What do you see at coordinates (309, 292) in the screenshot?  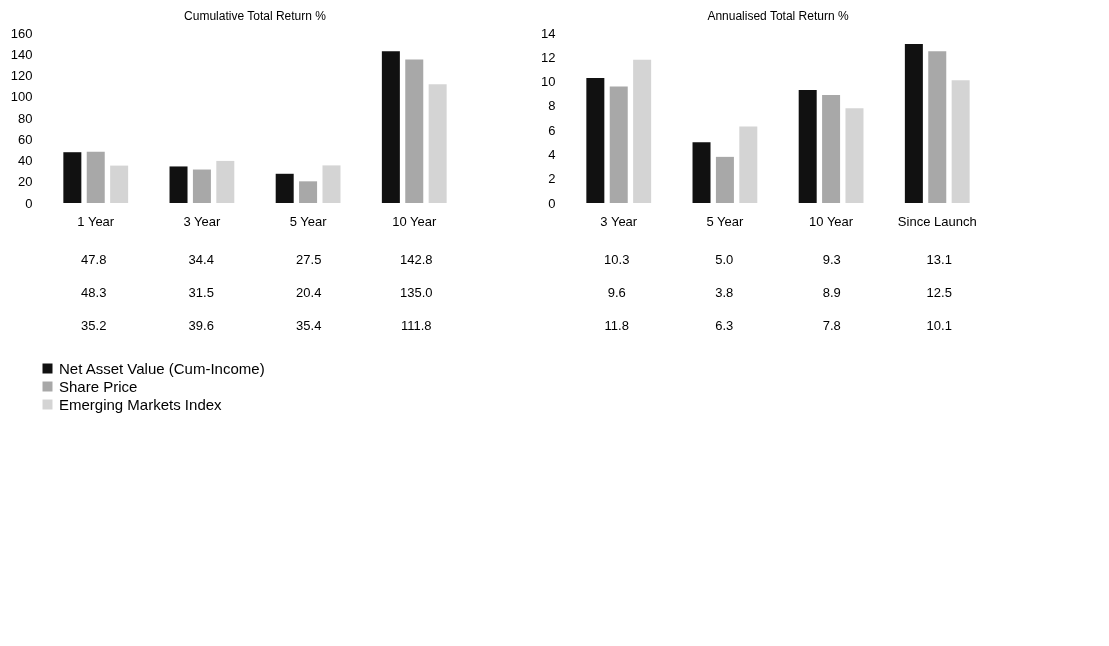 I see `data-label: 20.4` at bounding box center [309, 292].